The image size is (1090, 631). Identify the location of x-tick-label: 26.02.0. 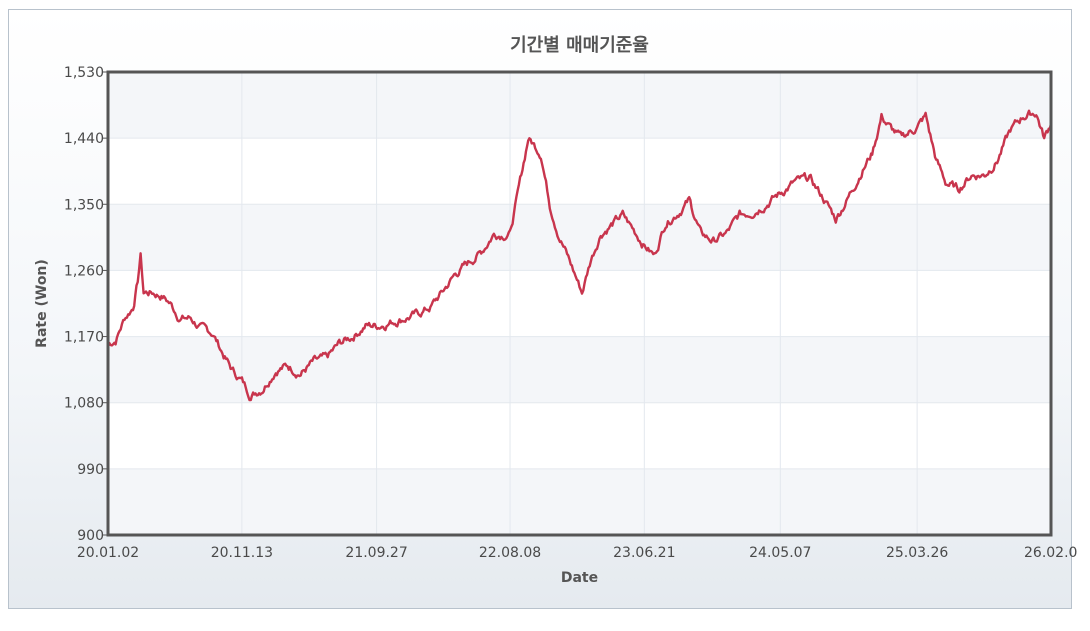
(1050, 553).